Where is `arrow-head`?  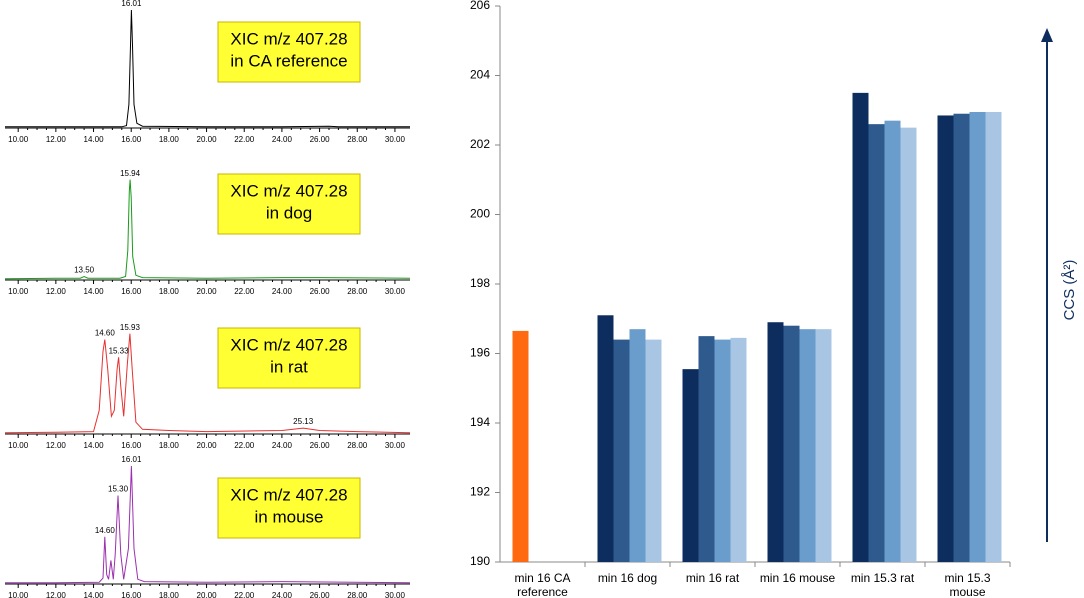
arrow-head is located at coordinates (1047, 35).